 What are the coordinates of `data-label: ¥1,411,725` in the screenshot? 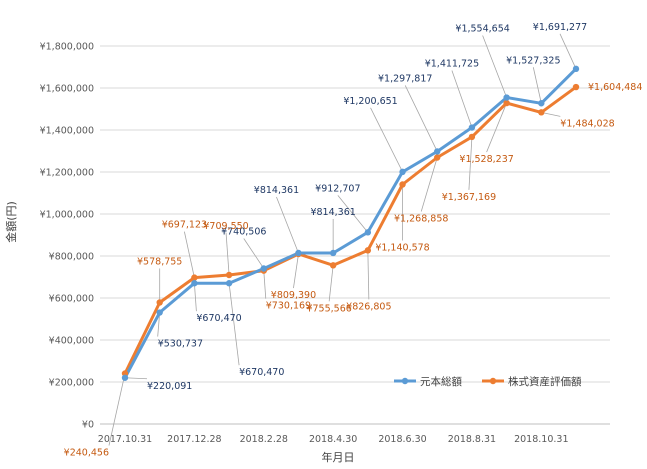 It's located at (452, 64).